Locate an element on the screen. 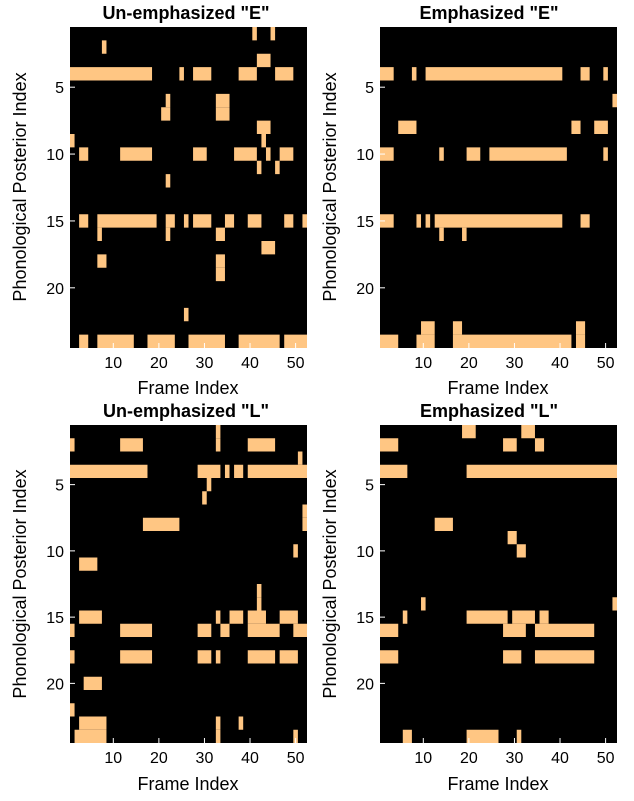 The image size is (634, 801). panel-title: Un-emphasized "E" is located at coordinates (185, 13).